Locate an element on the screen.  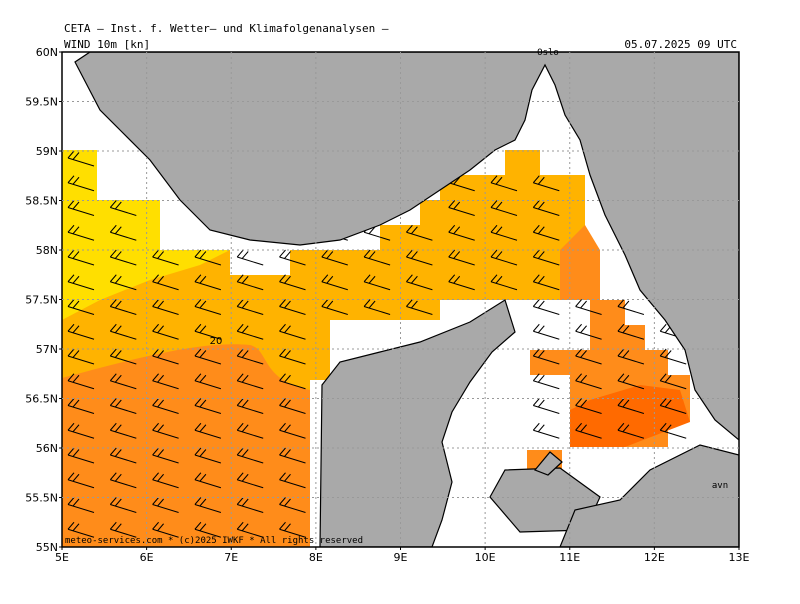
lon-label: 8E is located at coordinates (316, 557).